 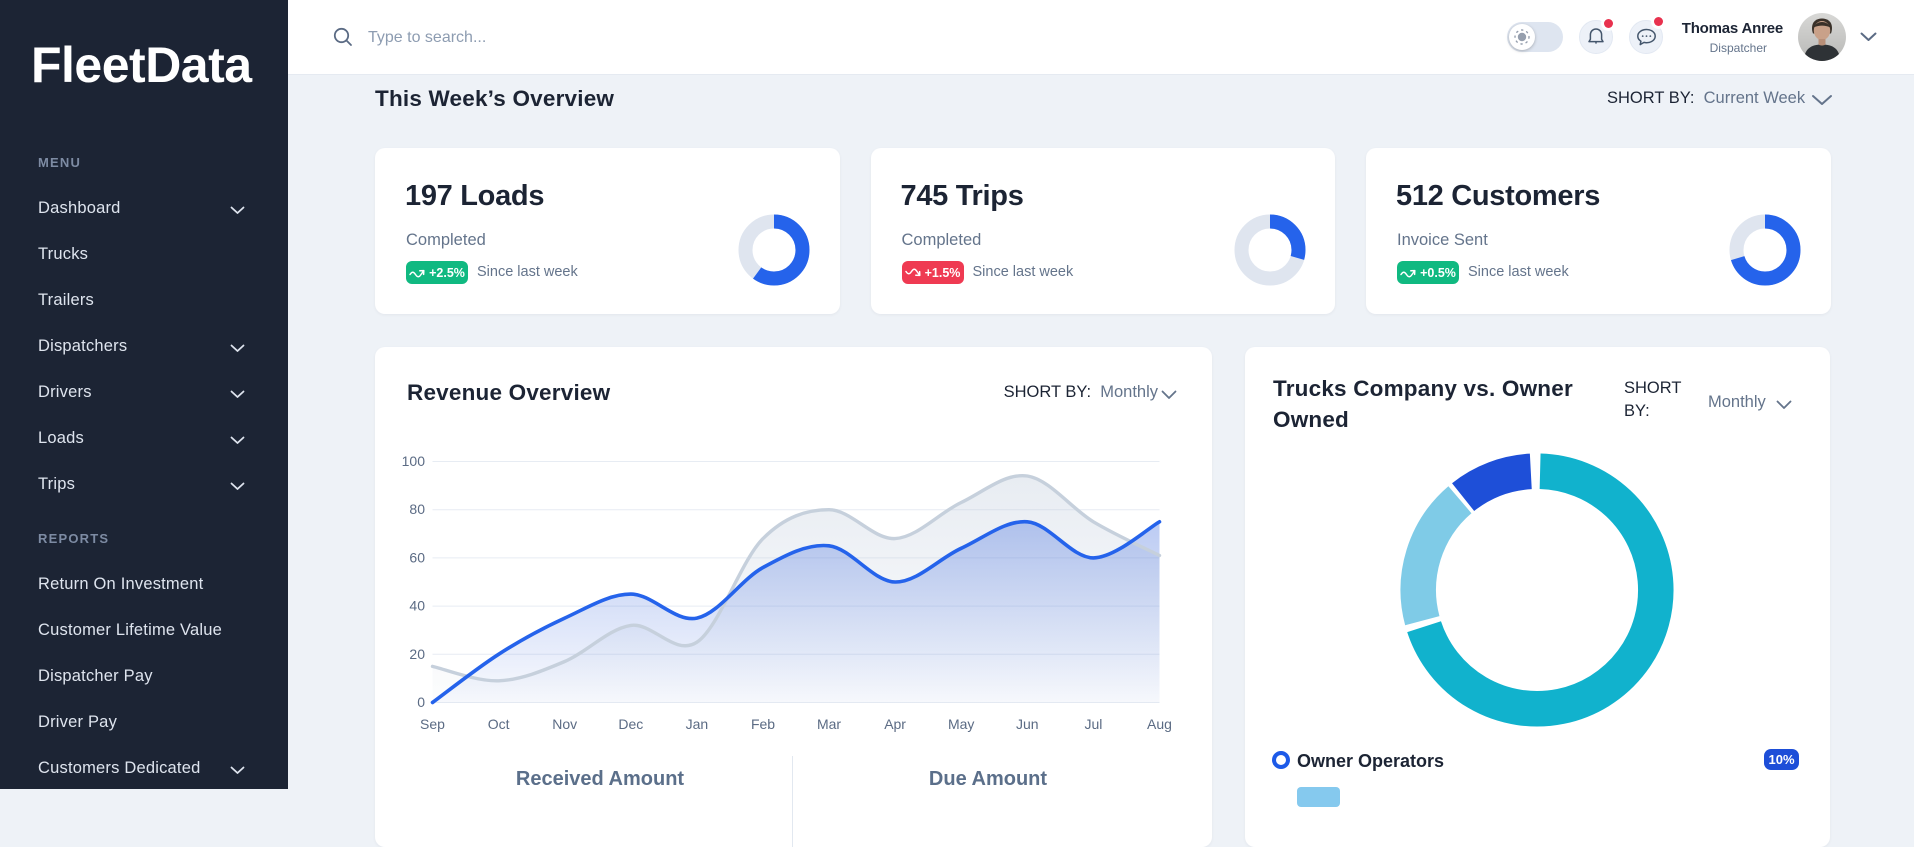 What do you see at coordinates (417, 606) in the screenshot?
I see `svg-text: 40` at bounding box center [417, 606].